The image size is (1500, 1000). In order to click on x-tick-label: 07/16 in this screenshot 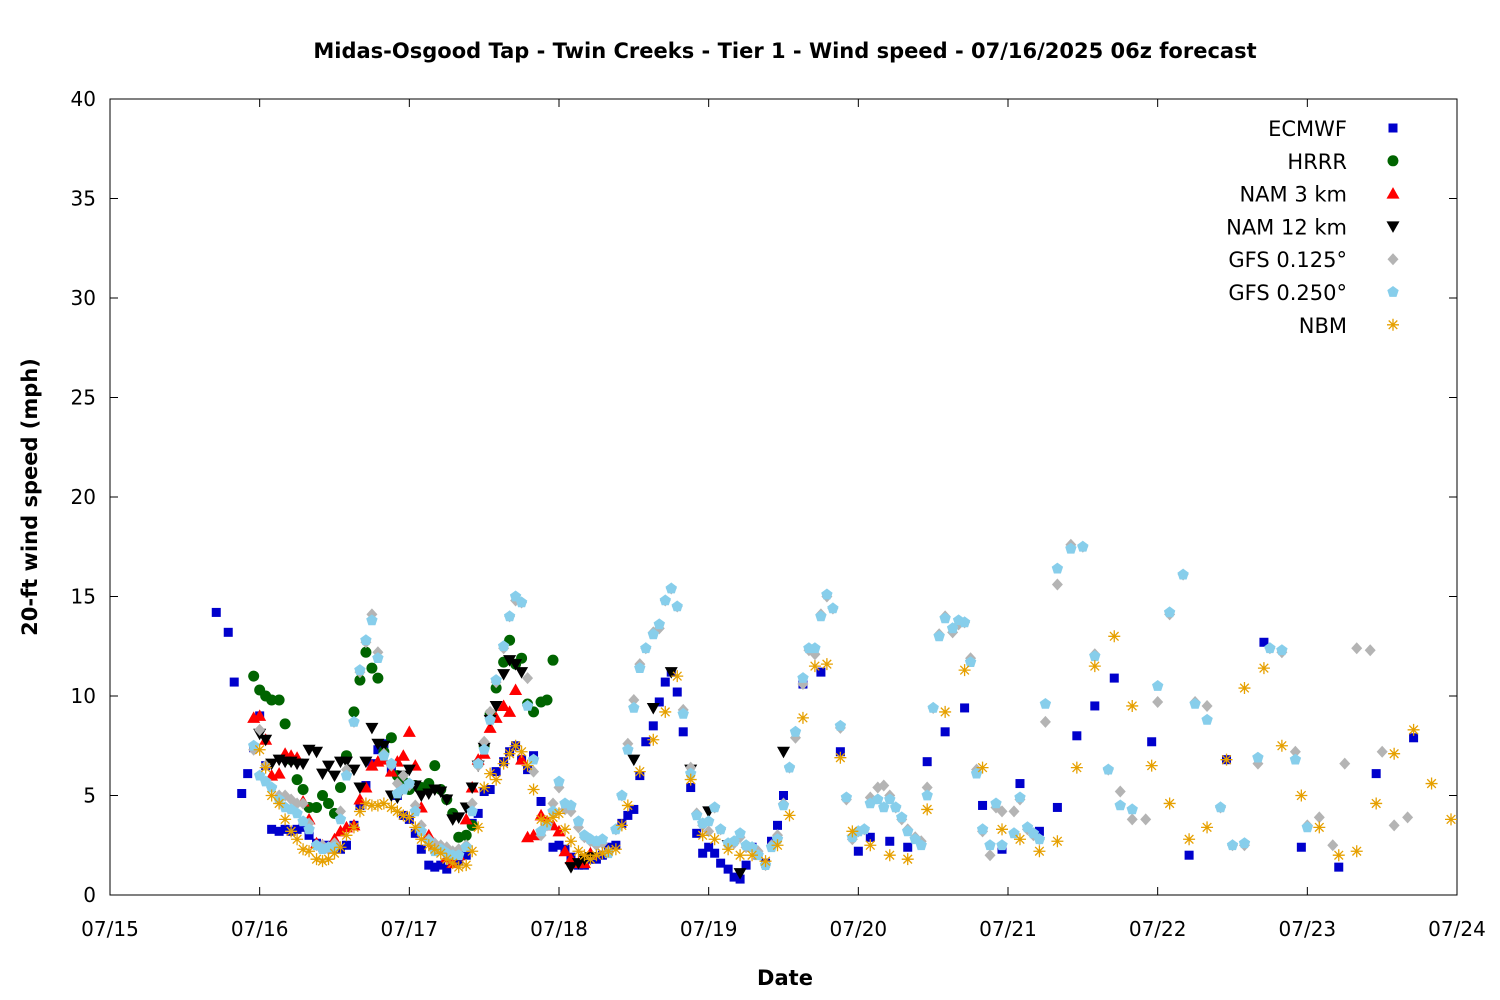, I will do `click(260, 929)`.